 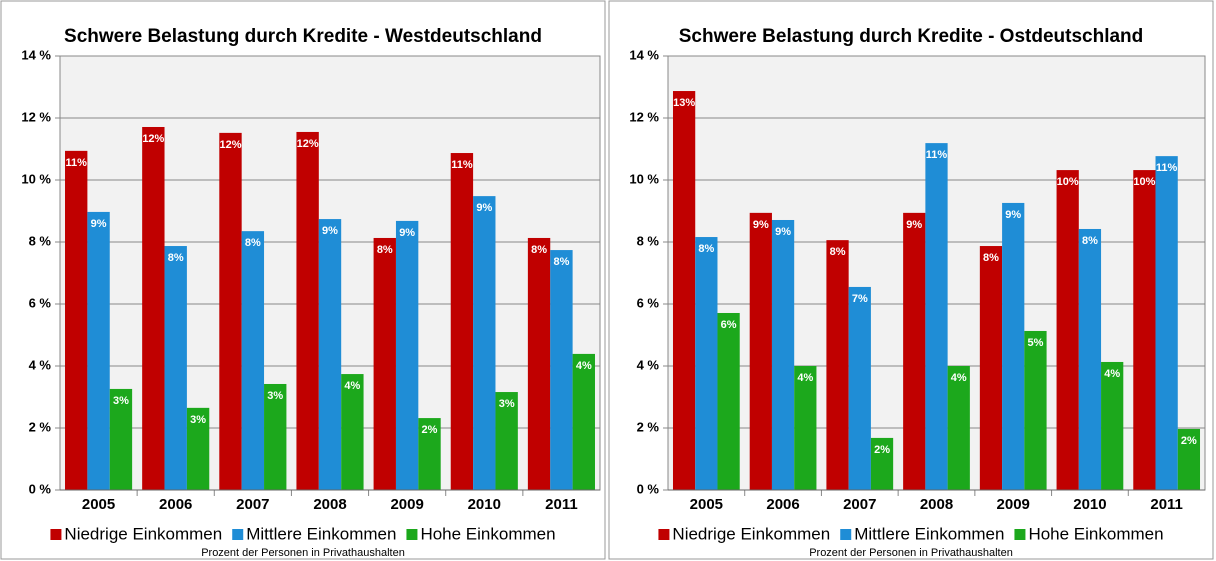 What do you see at coordinates (406, 504) in the screenshot?
I see `x-tick-label: 2009` at bounding box center [406, 504].